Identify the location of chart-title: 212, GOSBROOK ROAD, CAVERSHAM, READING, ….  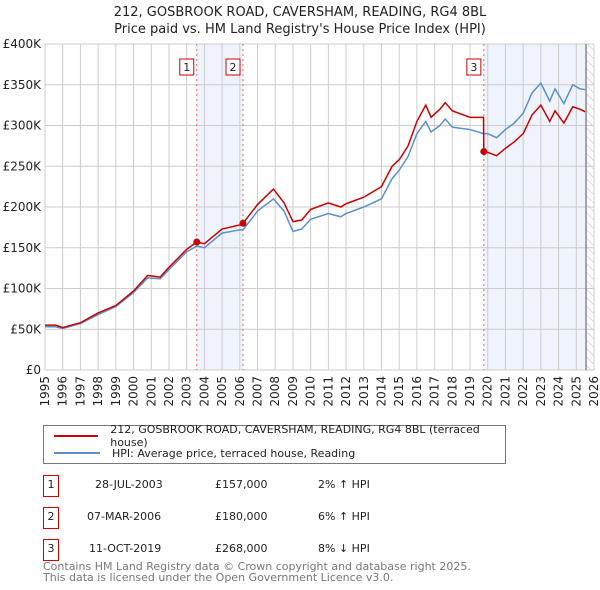
(300, 12).